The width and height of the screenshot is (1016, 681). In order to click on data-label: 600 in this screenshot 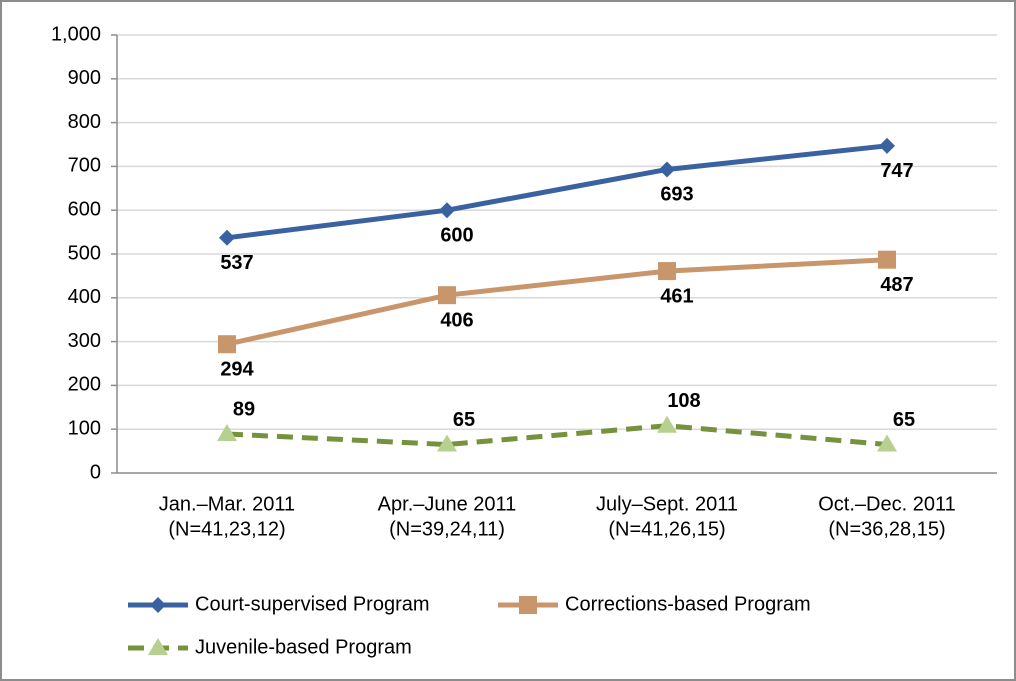, I will do `click(456, 235)`.